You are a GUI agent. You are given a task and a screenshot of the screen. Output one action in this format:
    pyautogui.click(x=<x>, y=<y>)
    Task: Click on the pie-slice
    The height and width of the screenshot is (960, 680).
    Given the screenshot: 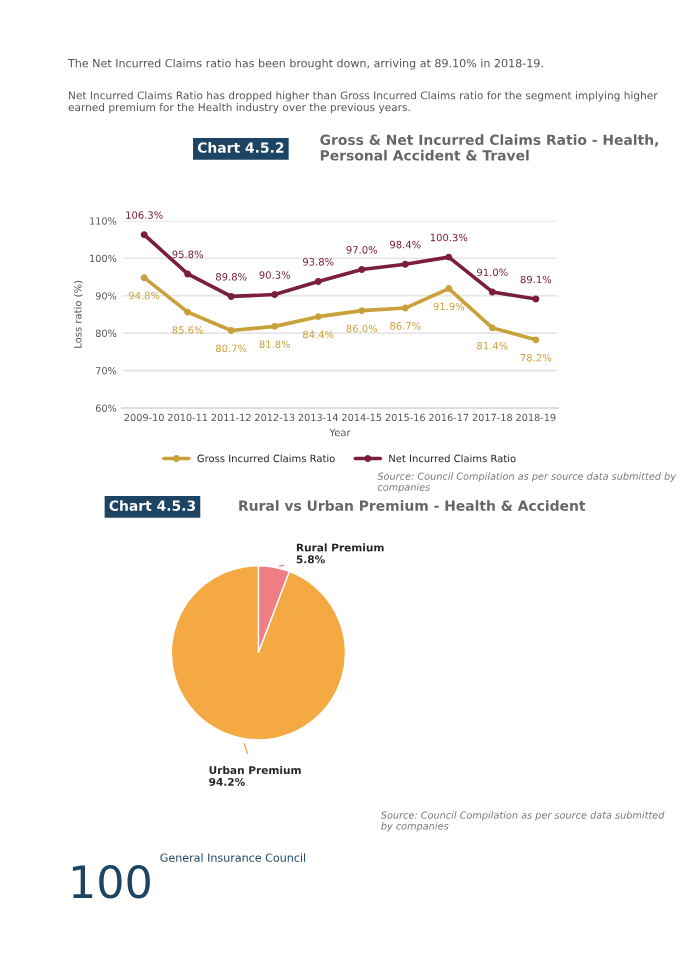 What is the action you would take?
    pyautogui.click(x=258, y=653)
    